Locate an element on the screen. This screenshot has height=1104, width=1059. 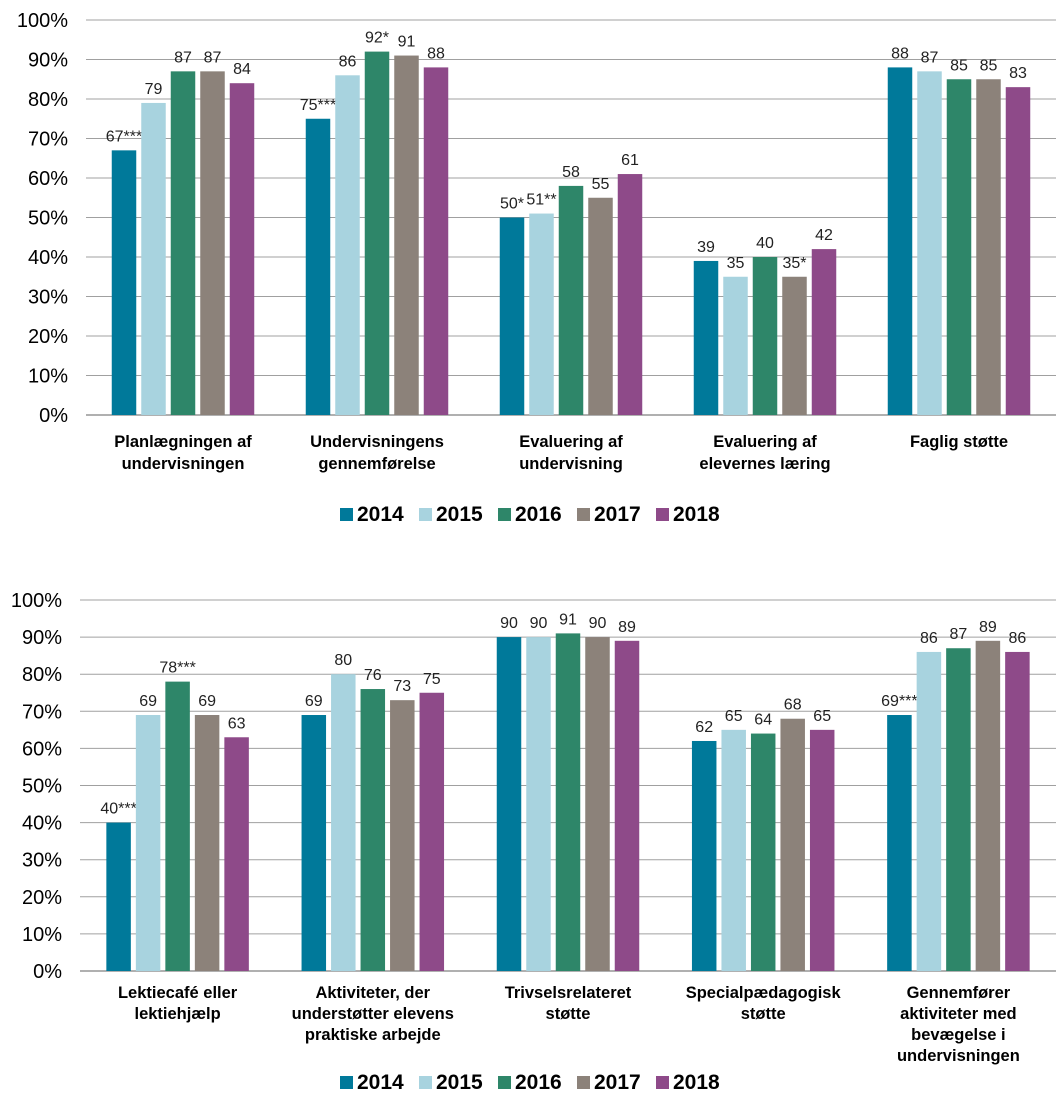
data-label: 55 is located at coordinates (601, 184).